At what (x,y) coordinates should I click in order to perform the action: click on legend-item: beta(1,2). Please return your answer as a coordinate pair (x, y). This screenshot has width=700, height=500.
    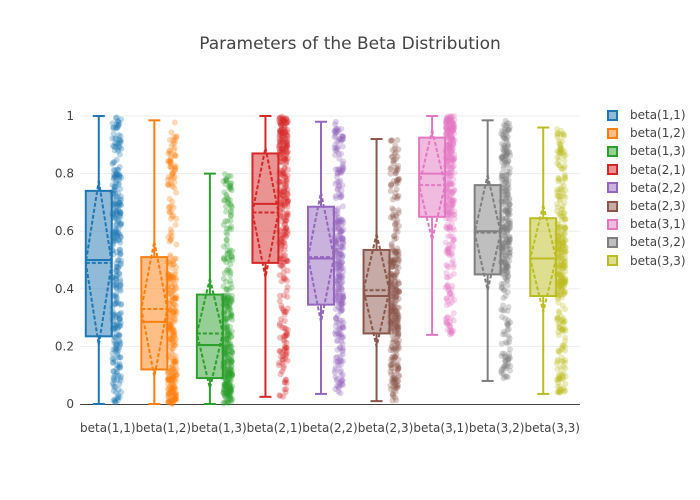
    Looking at the image, I should click on (653, 133).